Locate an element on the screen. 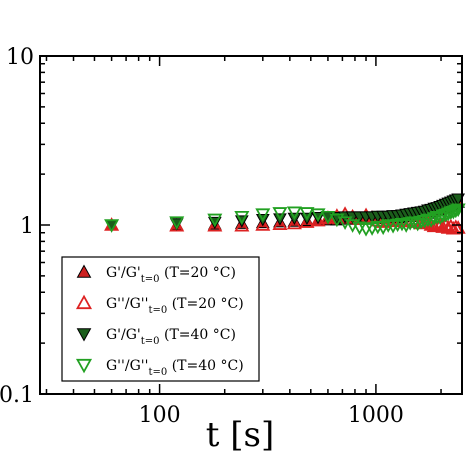  y-tick-label: 0.1 is located at coordinates (17, 395).